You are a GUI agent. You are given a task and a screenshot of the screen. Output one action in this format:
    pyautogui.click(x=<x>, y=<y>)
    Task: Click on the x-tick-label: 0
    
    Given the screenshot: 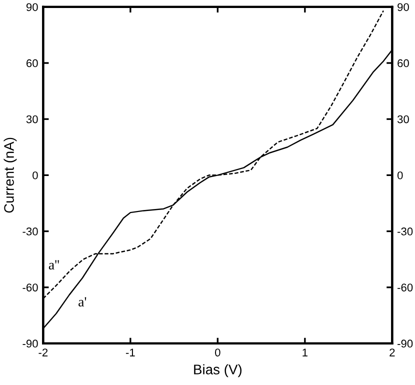 What is the action you would take?
    pyautogui.click(x=217, y=352)
    